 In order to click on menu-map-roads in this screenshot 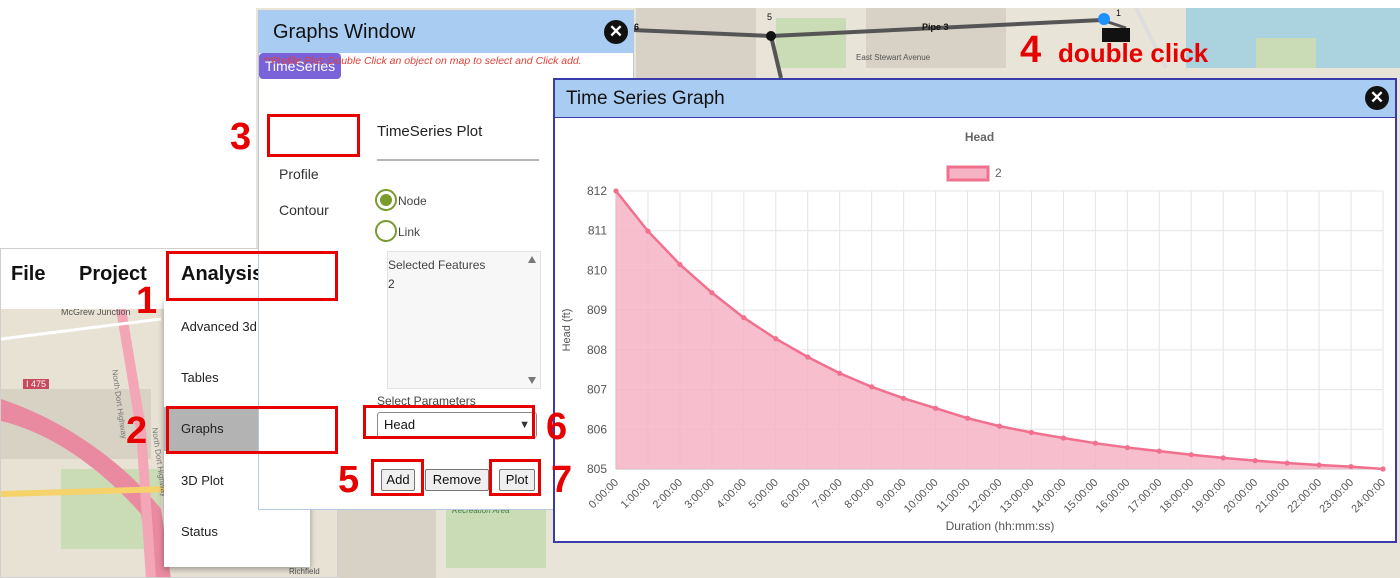, I will do `click(169, 443)`.